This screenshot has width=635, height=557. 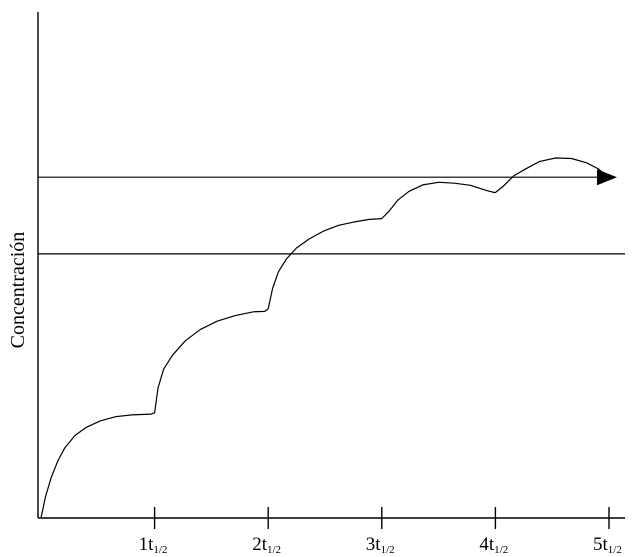 I want to click on x-tick-label: 1t1/2, so click(x=153, y=545).